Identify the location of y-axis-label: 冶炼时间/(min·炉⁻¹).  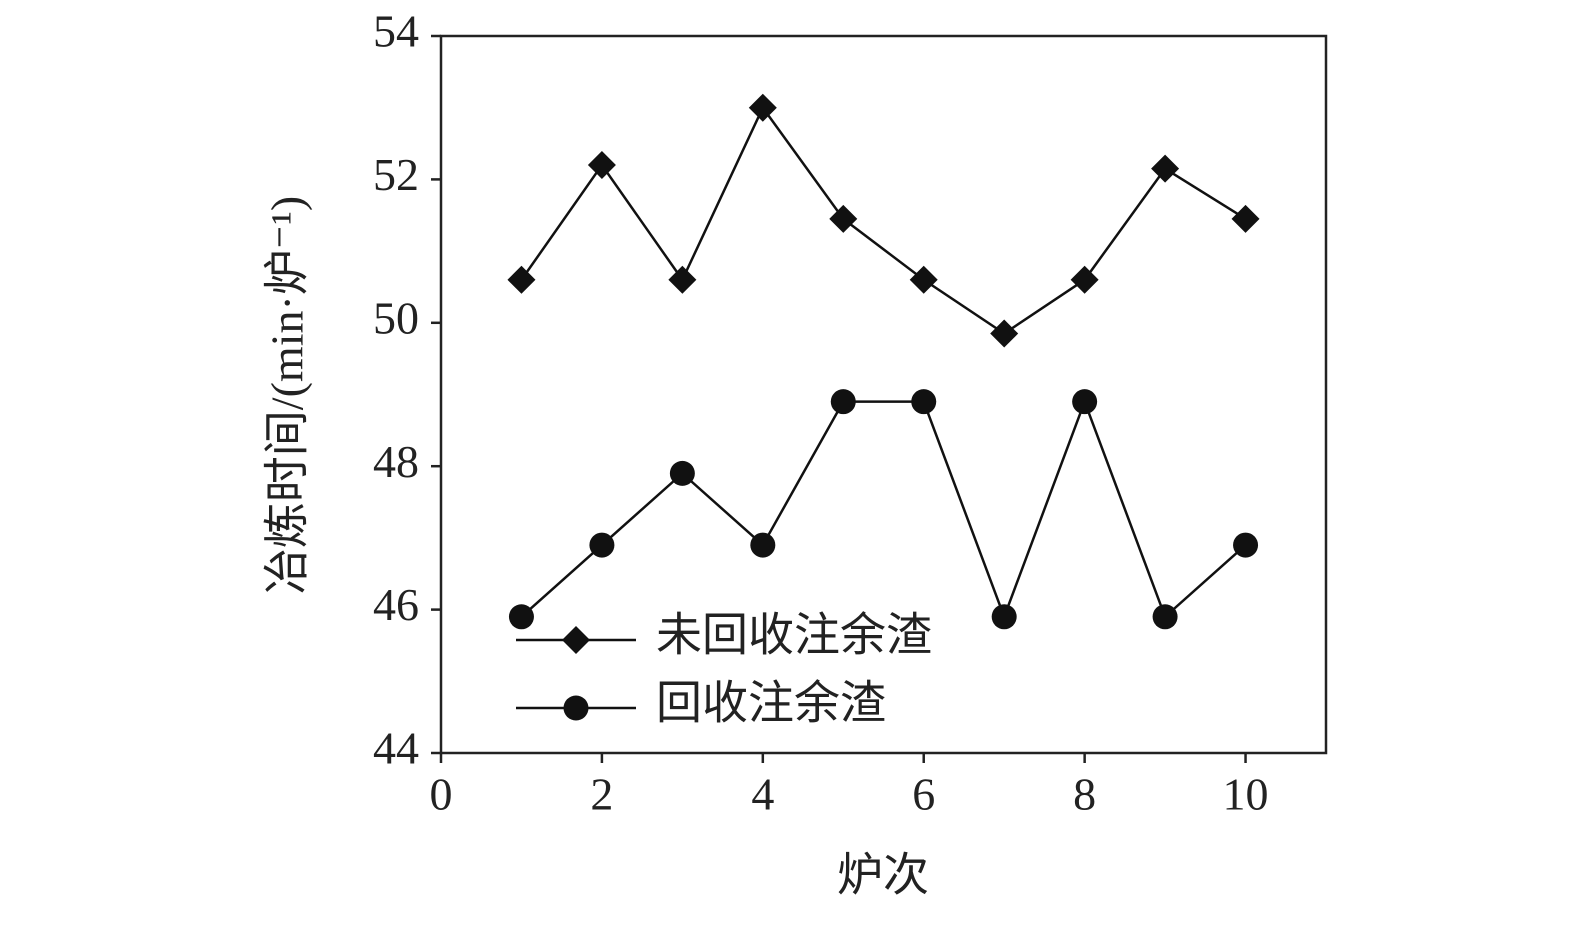
(287, 395).